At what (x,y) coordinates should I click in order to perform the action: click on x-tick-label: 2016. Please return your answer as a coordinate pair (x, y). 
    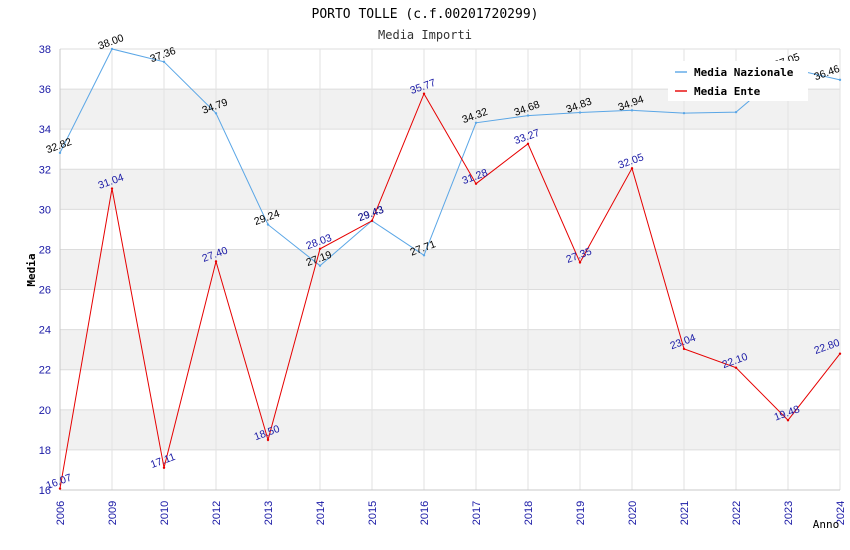
    Looking at the image, I should click on (425, 513).